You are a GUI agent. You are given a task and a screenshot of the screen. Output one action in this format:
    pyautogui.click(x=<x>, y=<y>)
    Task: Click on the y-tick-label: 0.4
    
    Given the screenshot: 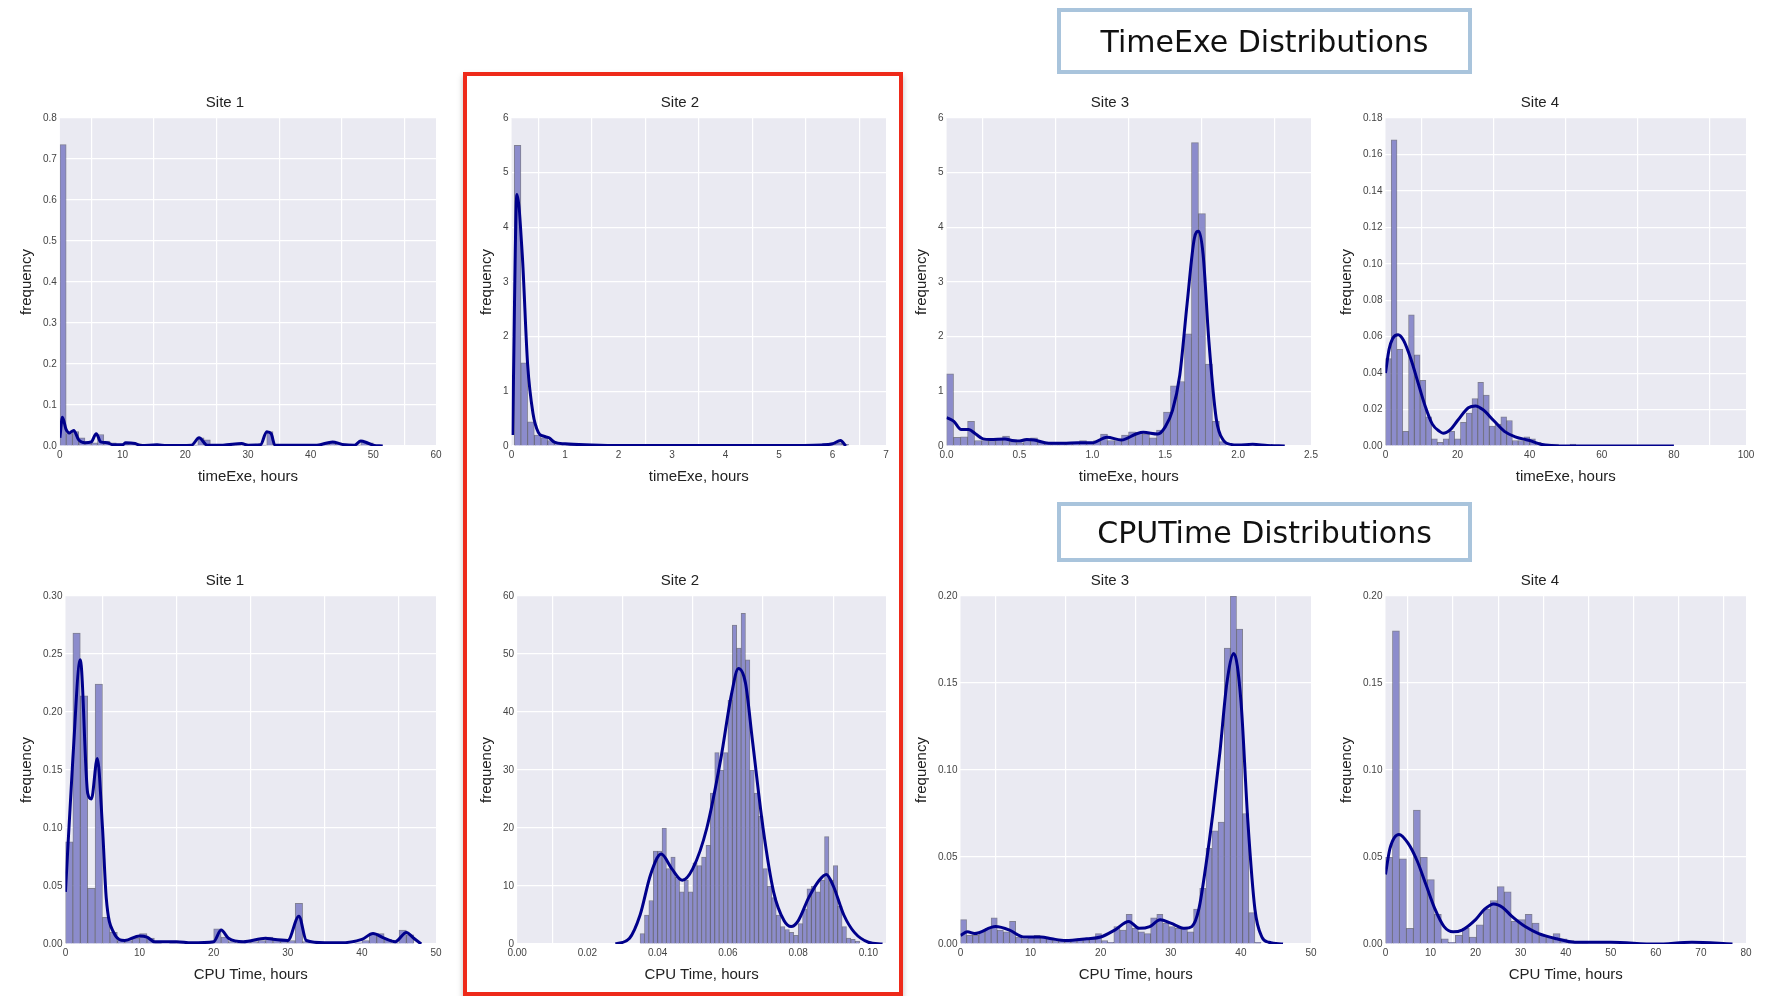 What is the action you would take?
    pyautogui.click(x=50, y=281)
    